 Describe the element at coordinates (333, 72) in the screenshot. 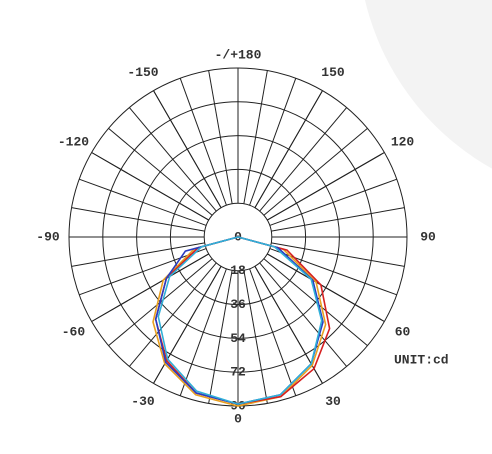

I see `angle-tick-label: 150` at that location.